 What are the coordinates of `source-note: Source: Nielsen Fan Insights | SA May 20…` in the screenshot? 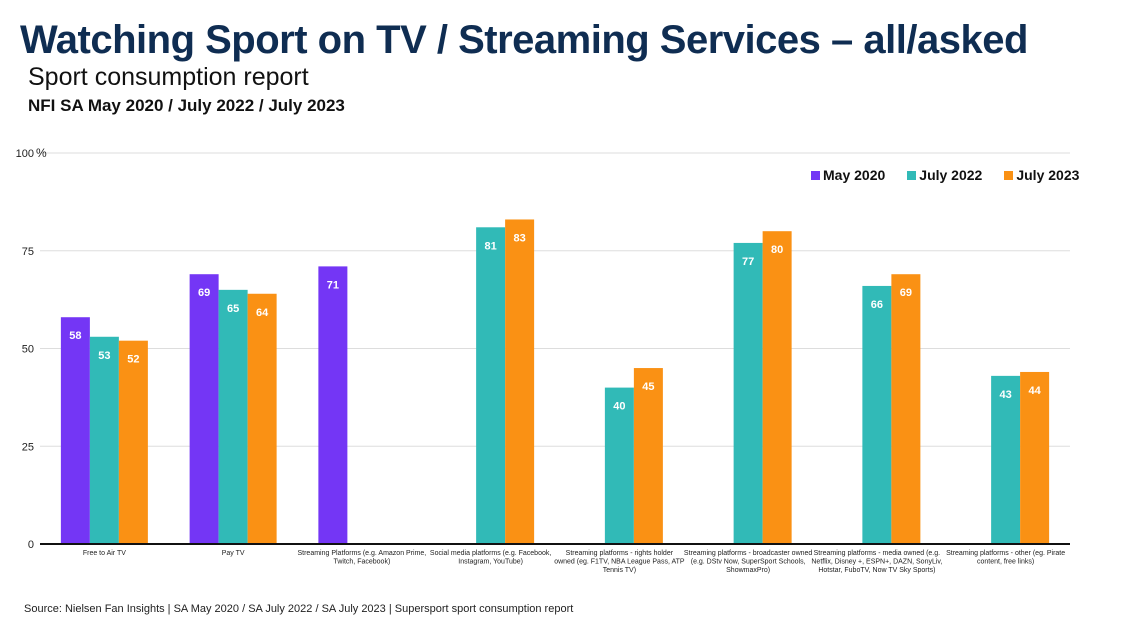 It's located at (299, 609).